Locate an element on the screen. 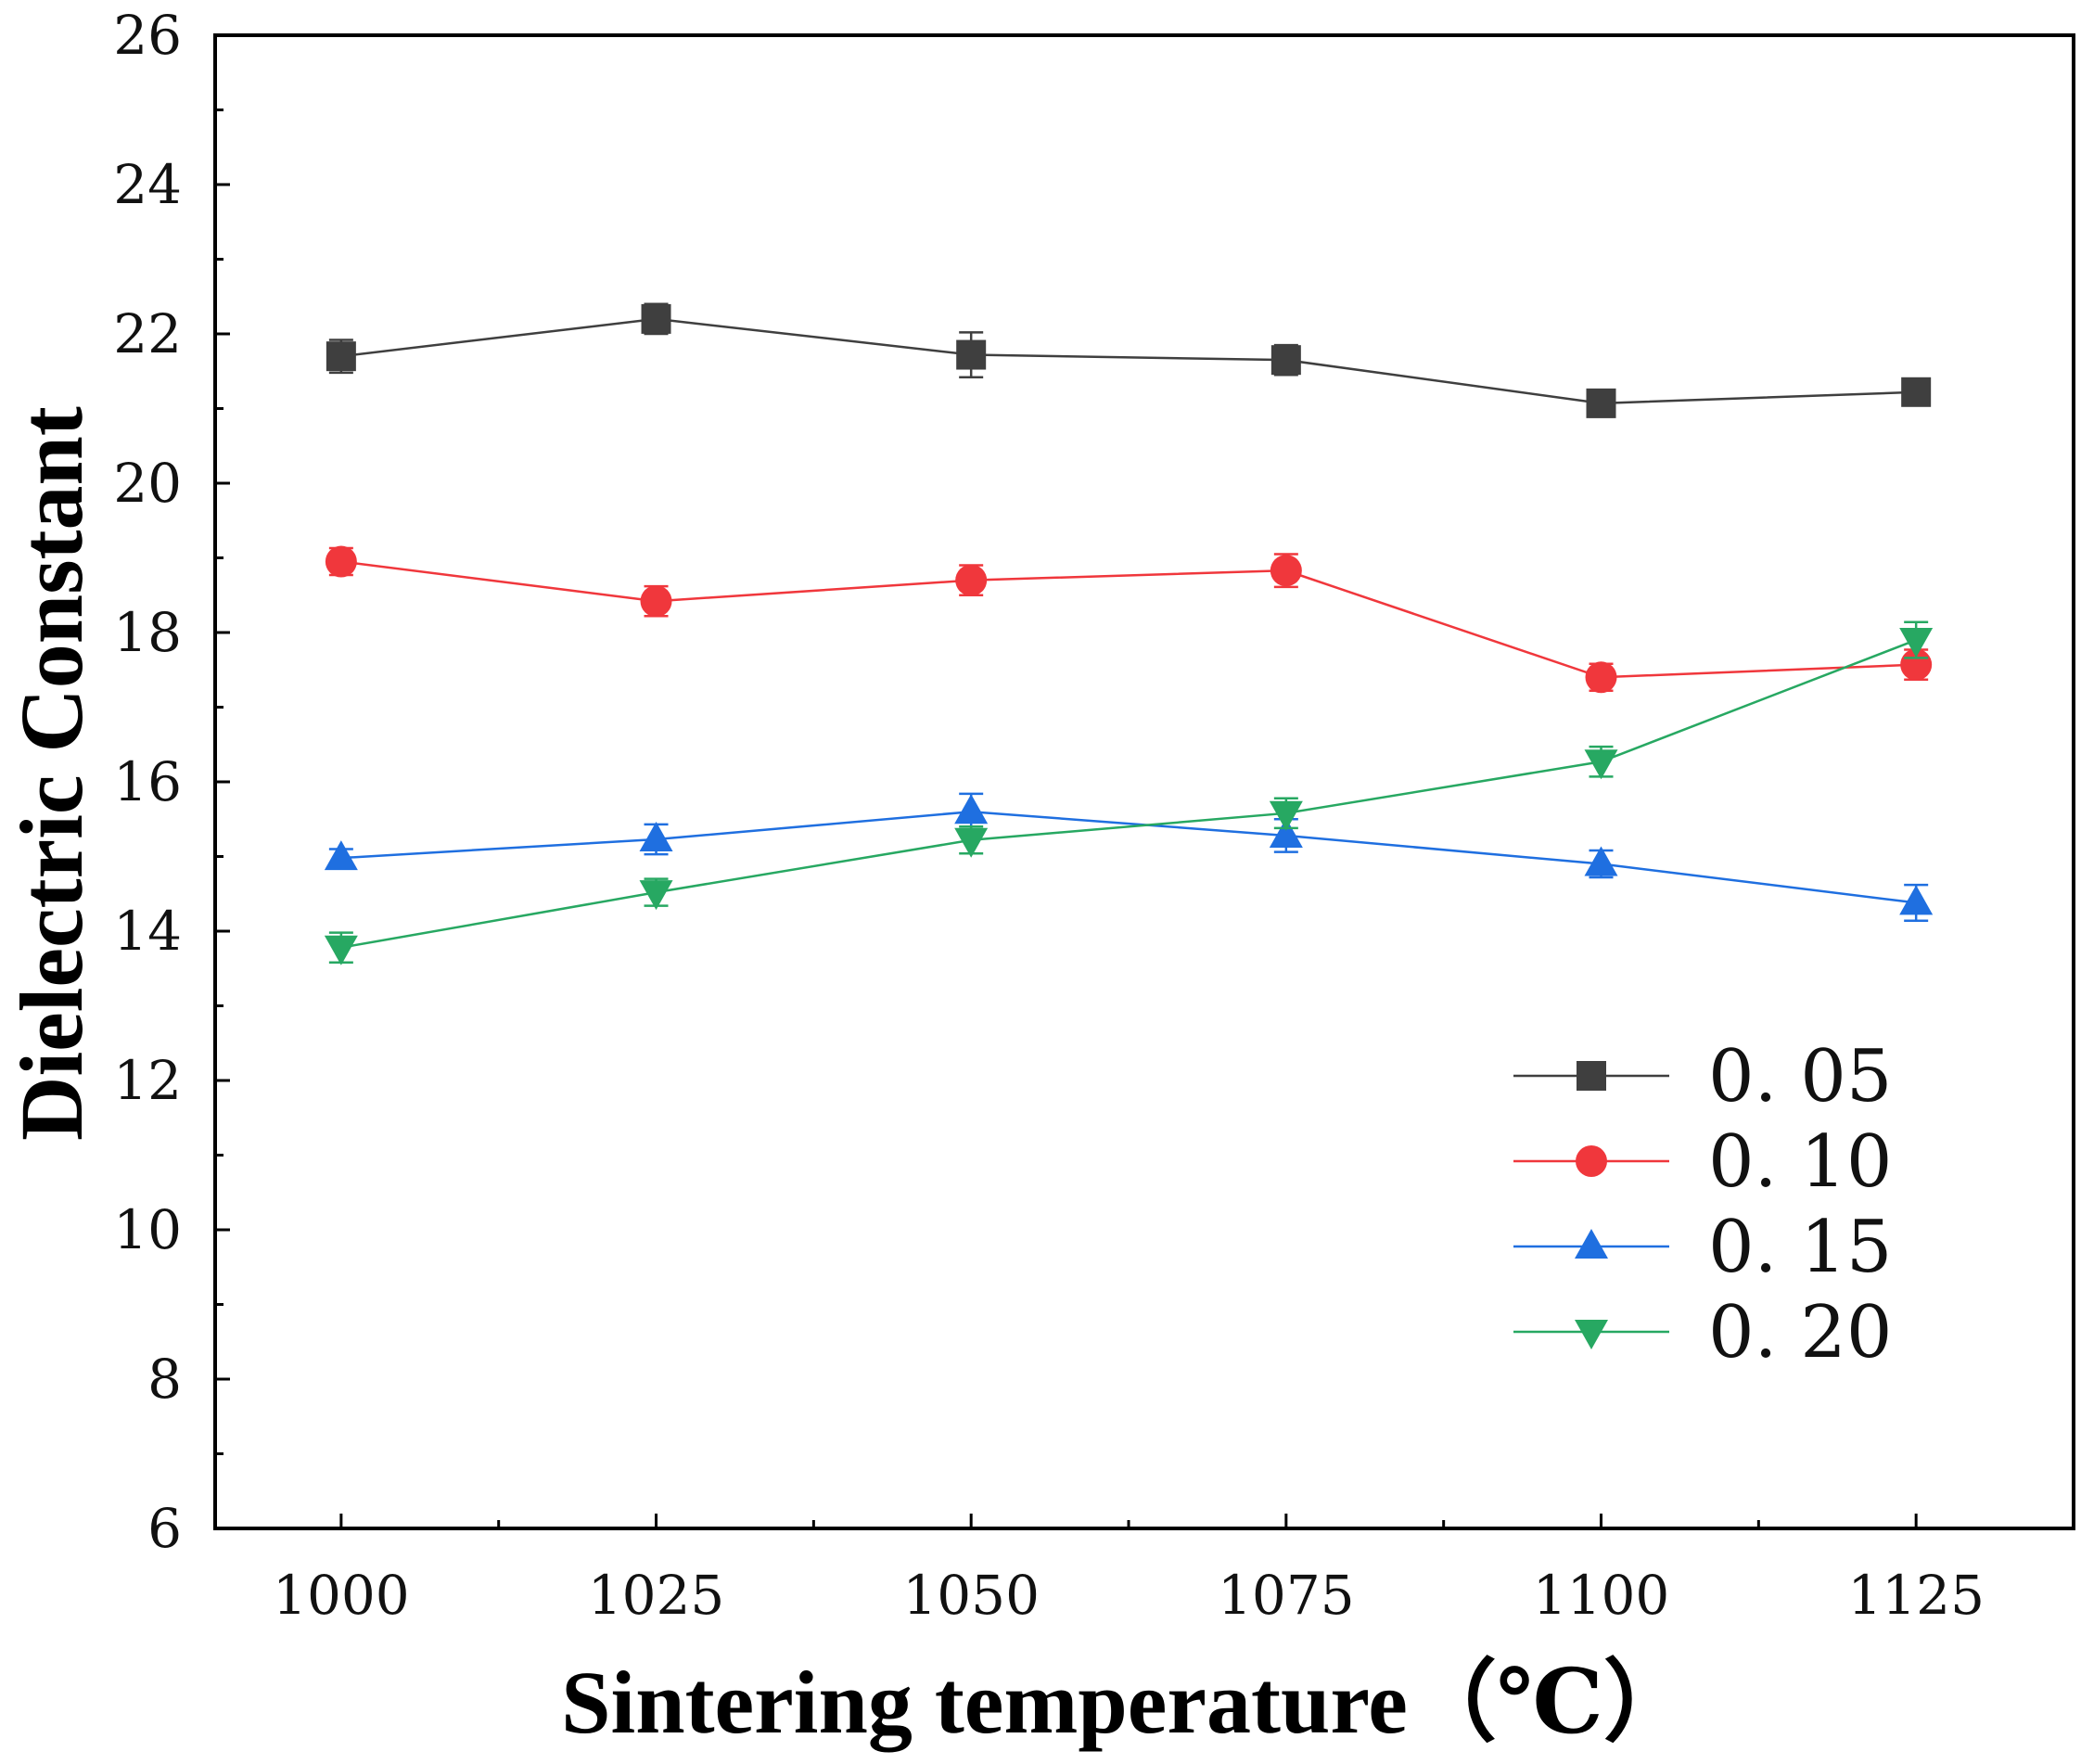 The width and height of the screenshot is (2081, 1764). legend-label: 0. 15 is located at coordinates (1800, 1247).